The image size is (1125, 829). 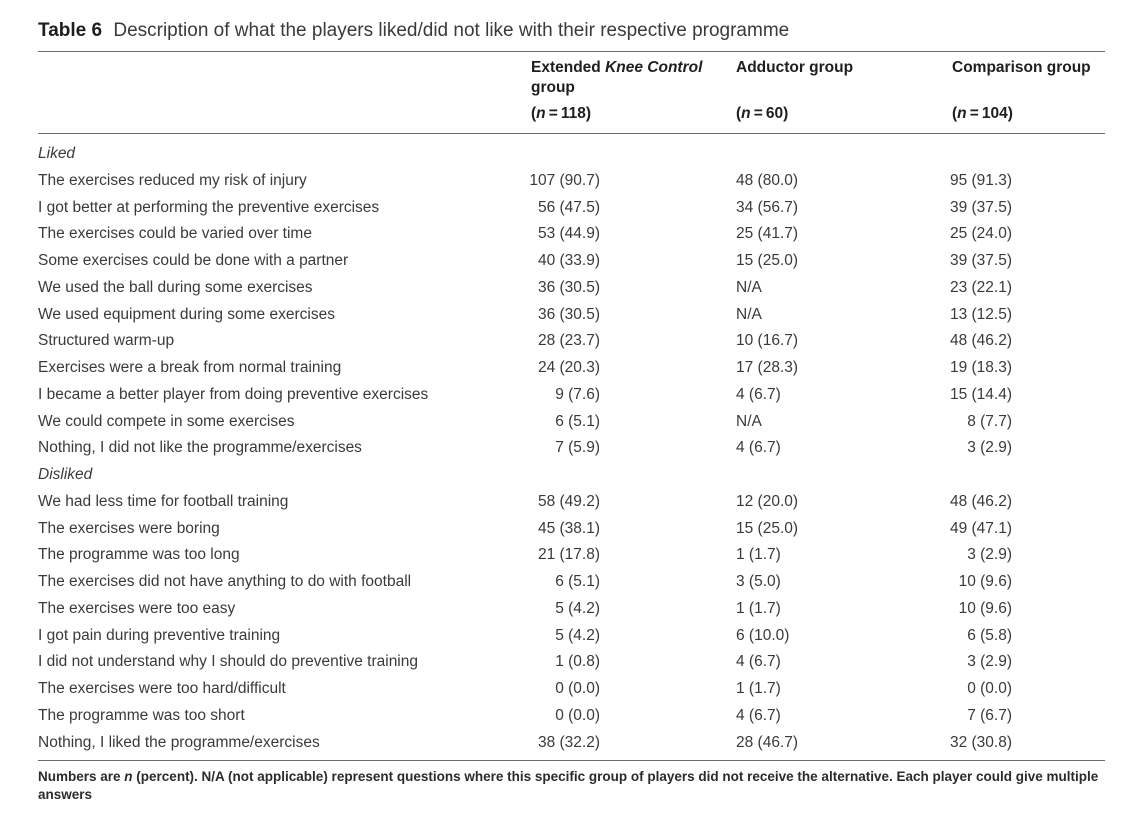 I want to click on row-label: We used the ball during some exercises, so click(x=175, y=287).